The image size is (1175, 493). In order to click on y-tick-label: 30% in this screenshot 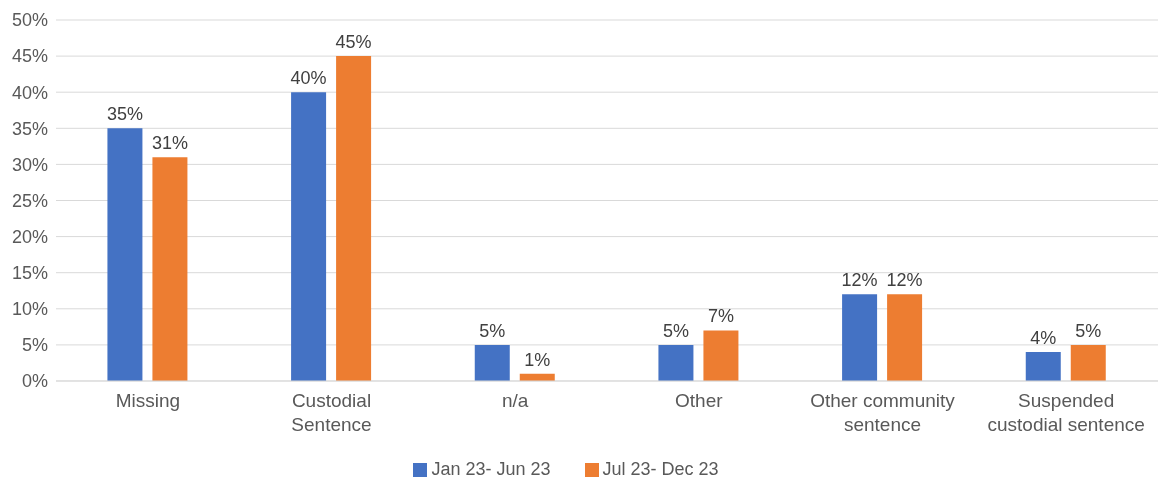, I will do `click(29, 164)`.